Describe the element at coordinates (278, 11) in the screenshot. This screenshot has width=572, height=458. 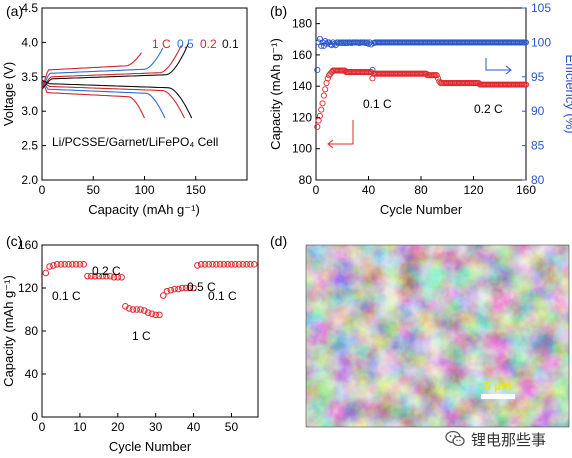
I see `panel-label-b: (b)` at that location.